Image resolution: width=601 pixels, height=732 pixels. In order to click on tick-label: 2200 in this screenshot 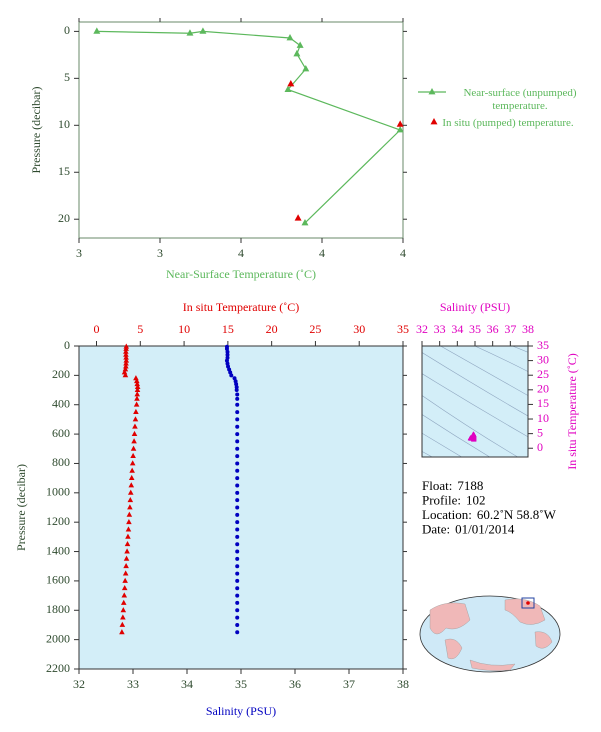, I will do `click(58, 668)`.